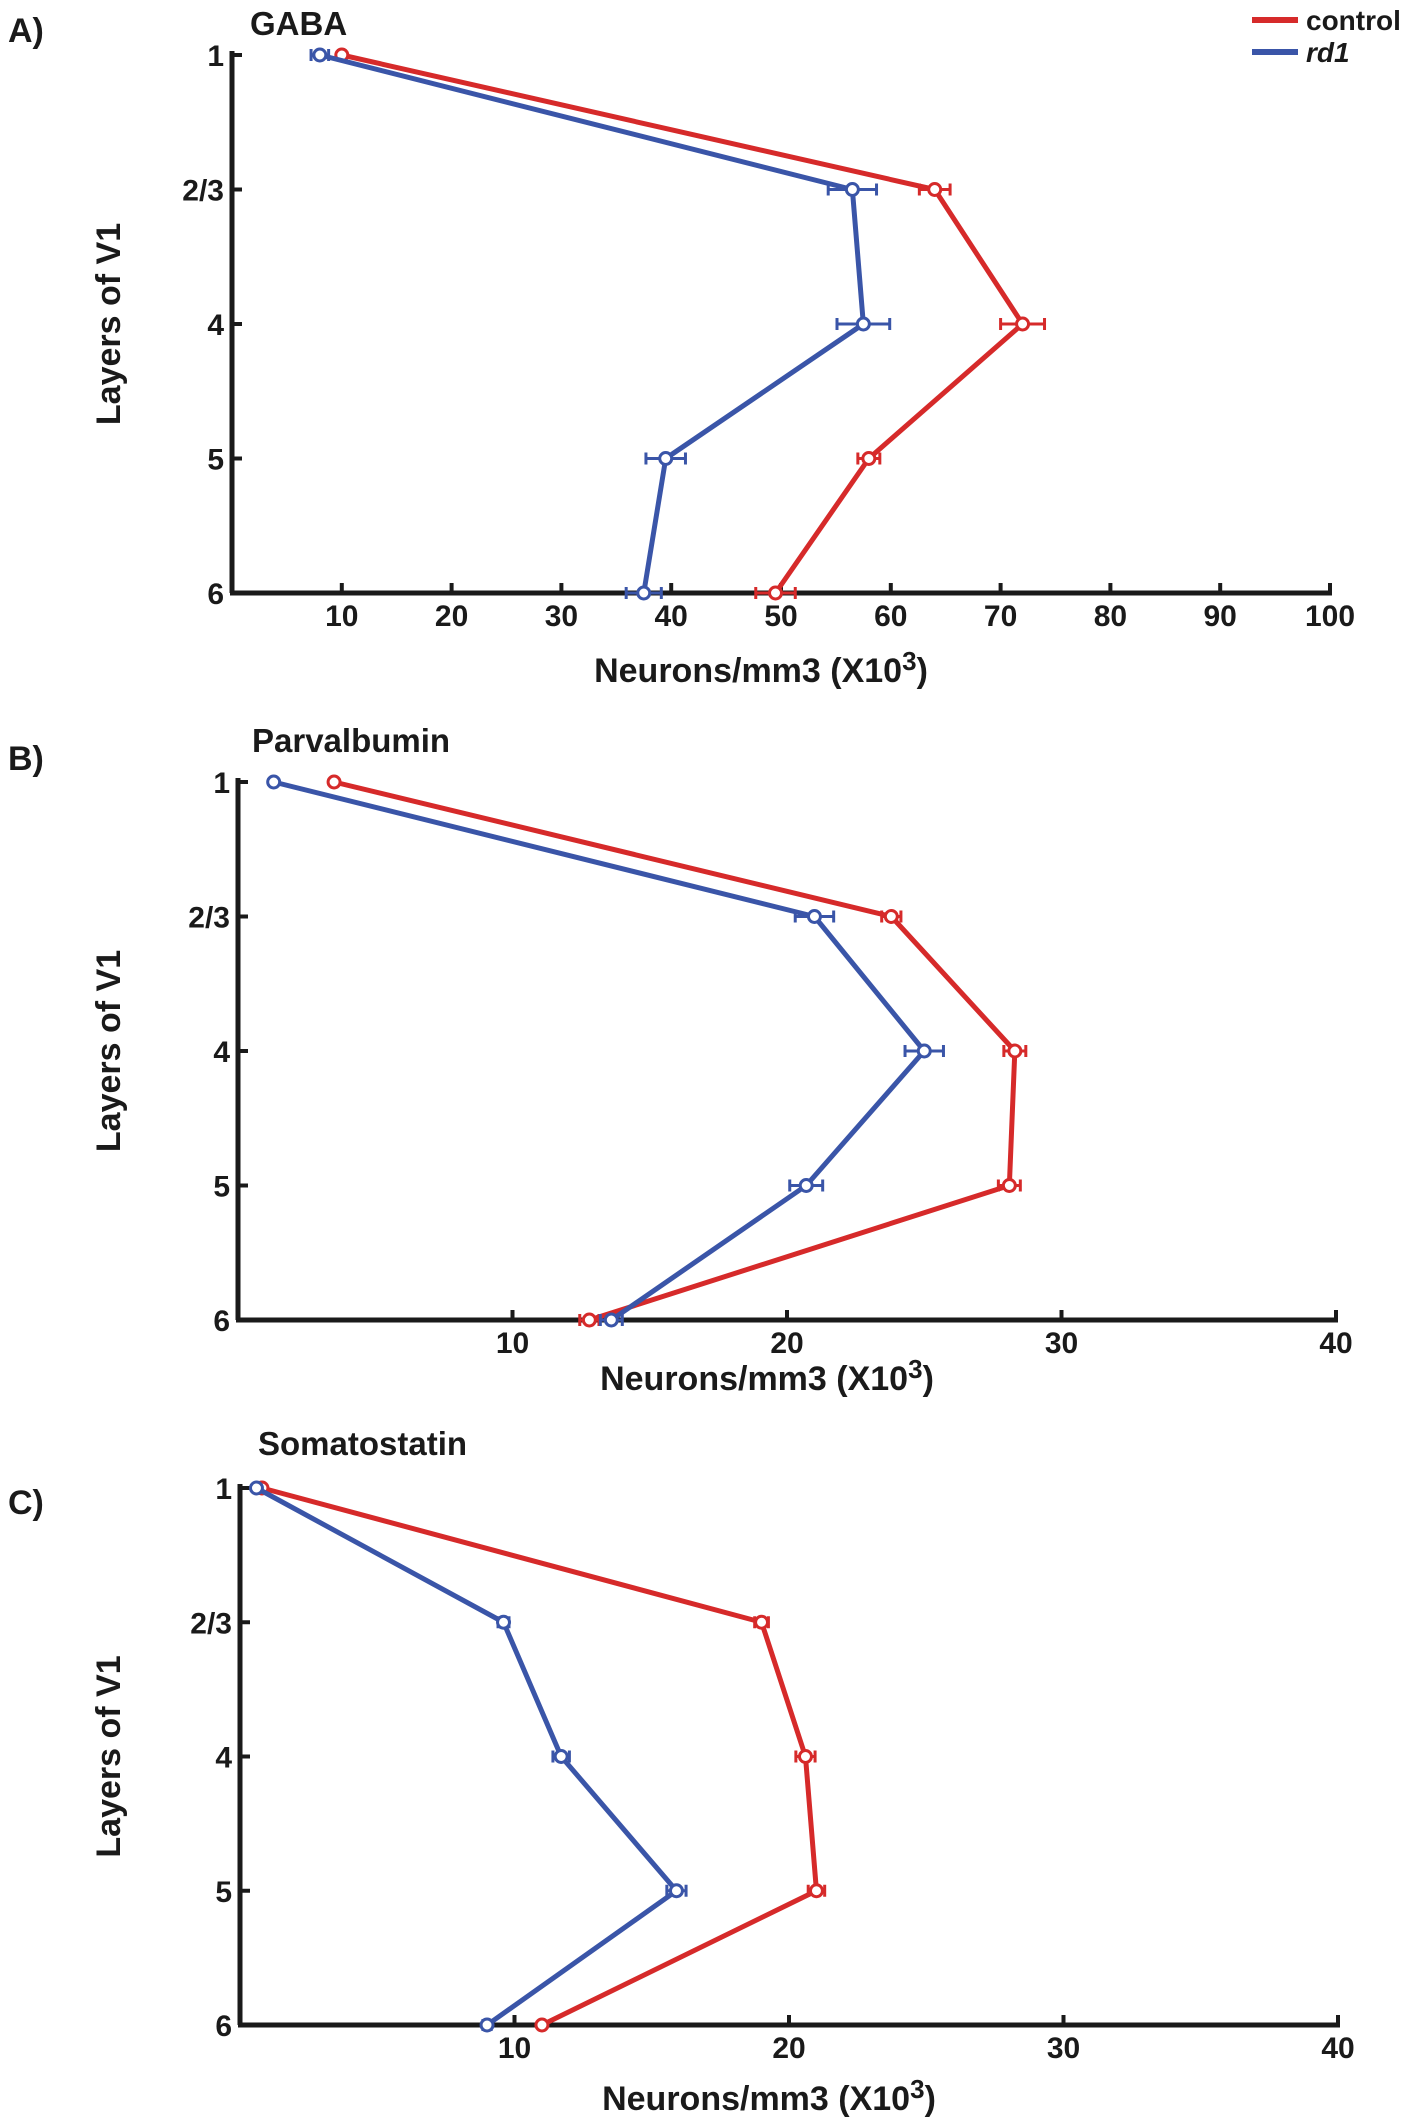  What do you see at coordinates (298, 23) in the screenshot?
I see `chart-title: GABA` at bounding box center [298, 23].